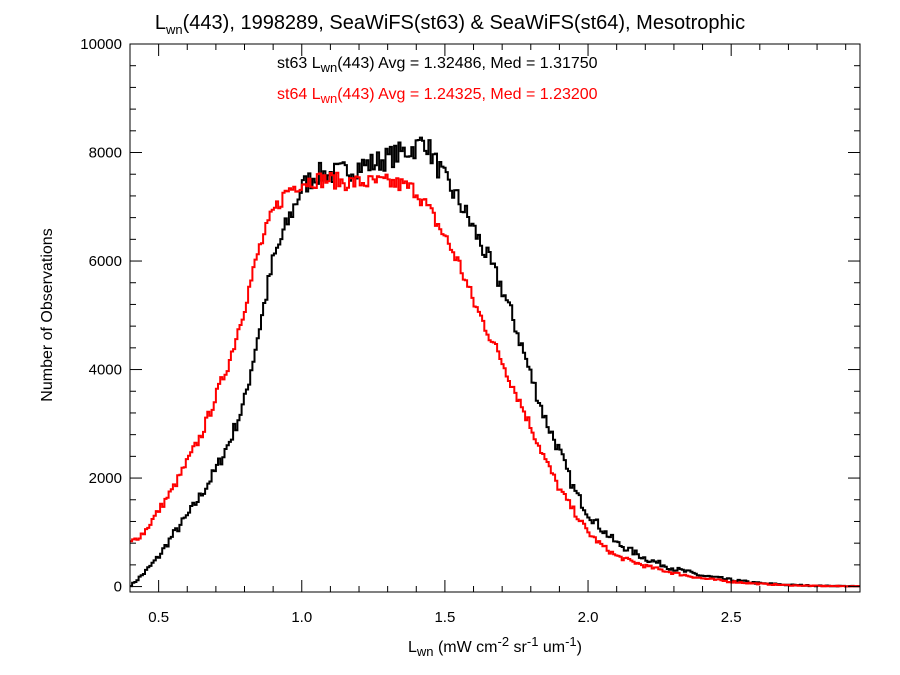 The height and width of the screenshot is (675, 900). I want to click on x-axis-label-sup2: -1, so click(533, 641).